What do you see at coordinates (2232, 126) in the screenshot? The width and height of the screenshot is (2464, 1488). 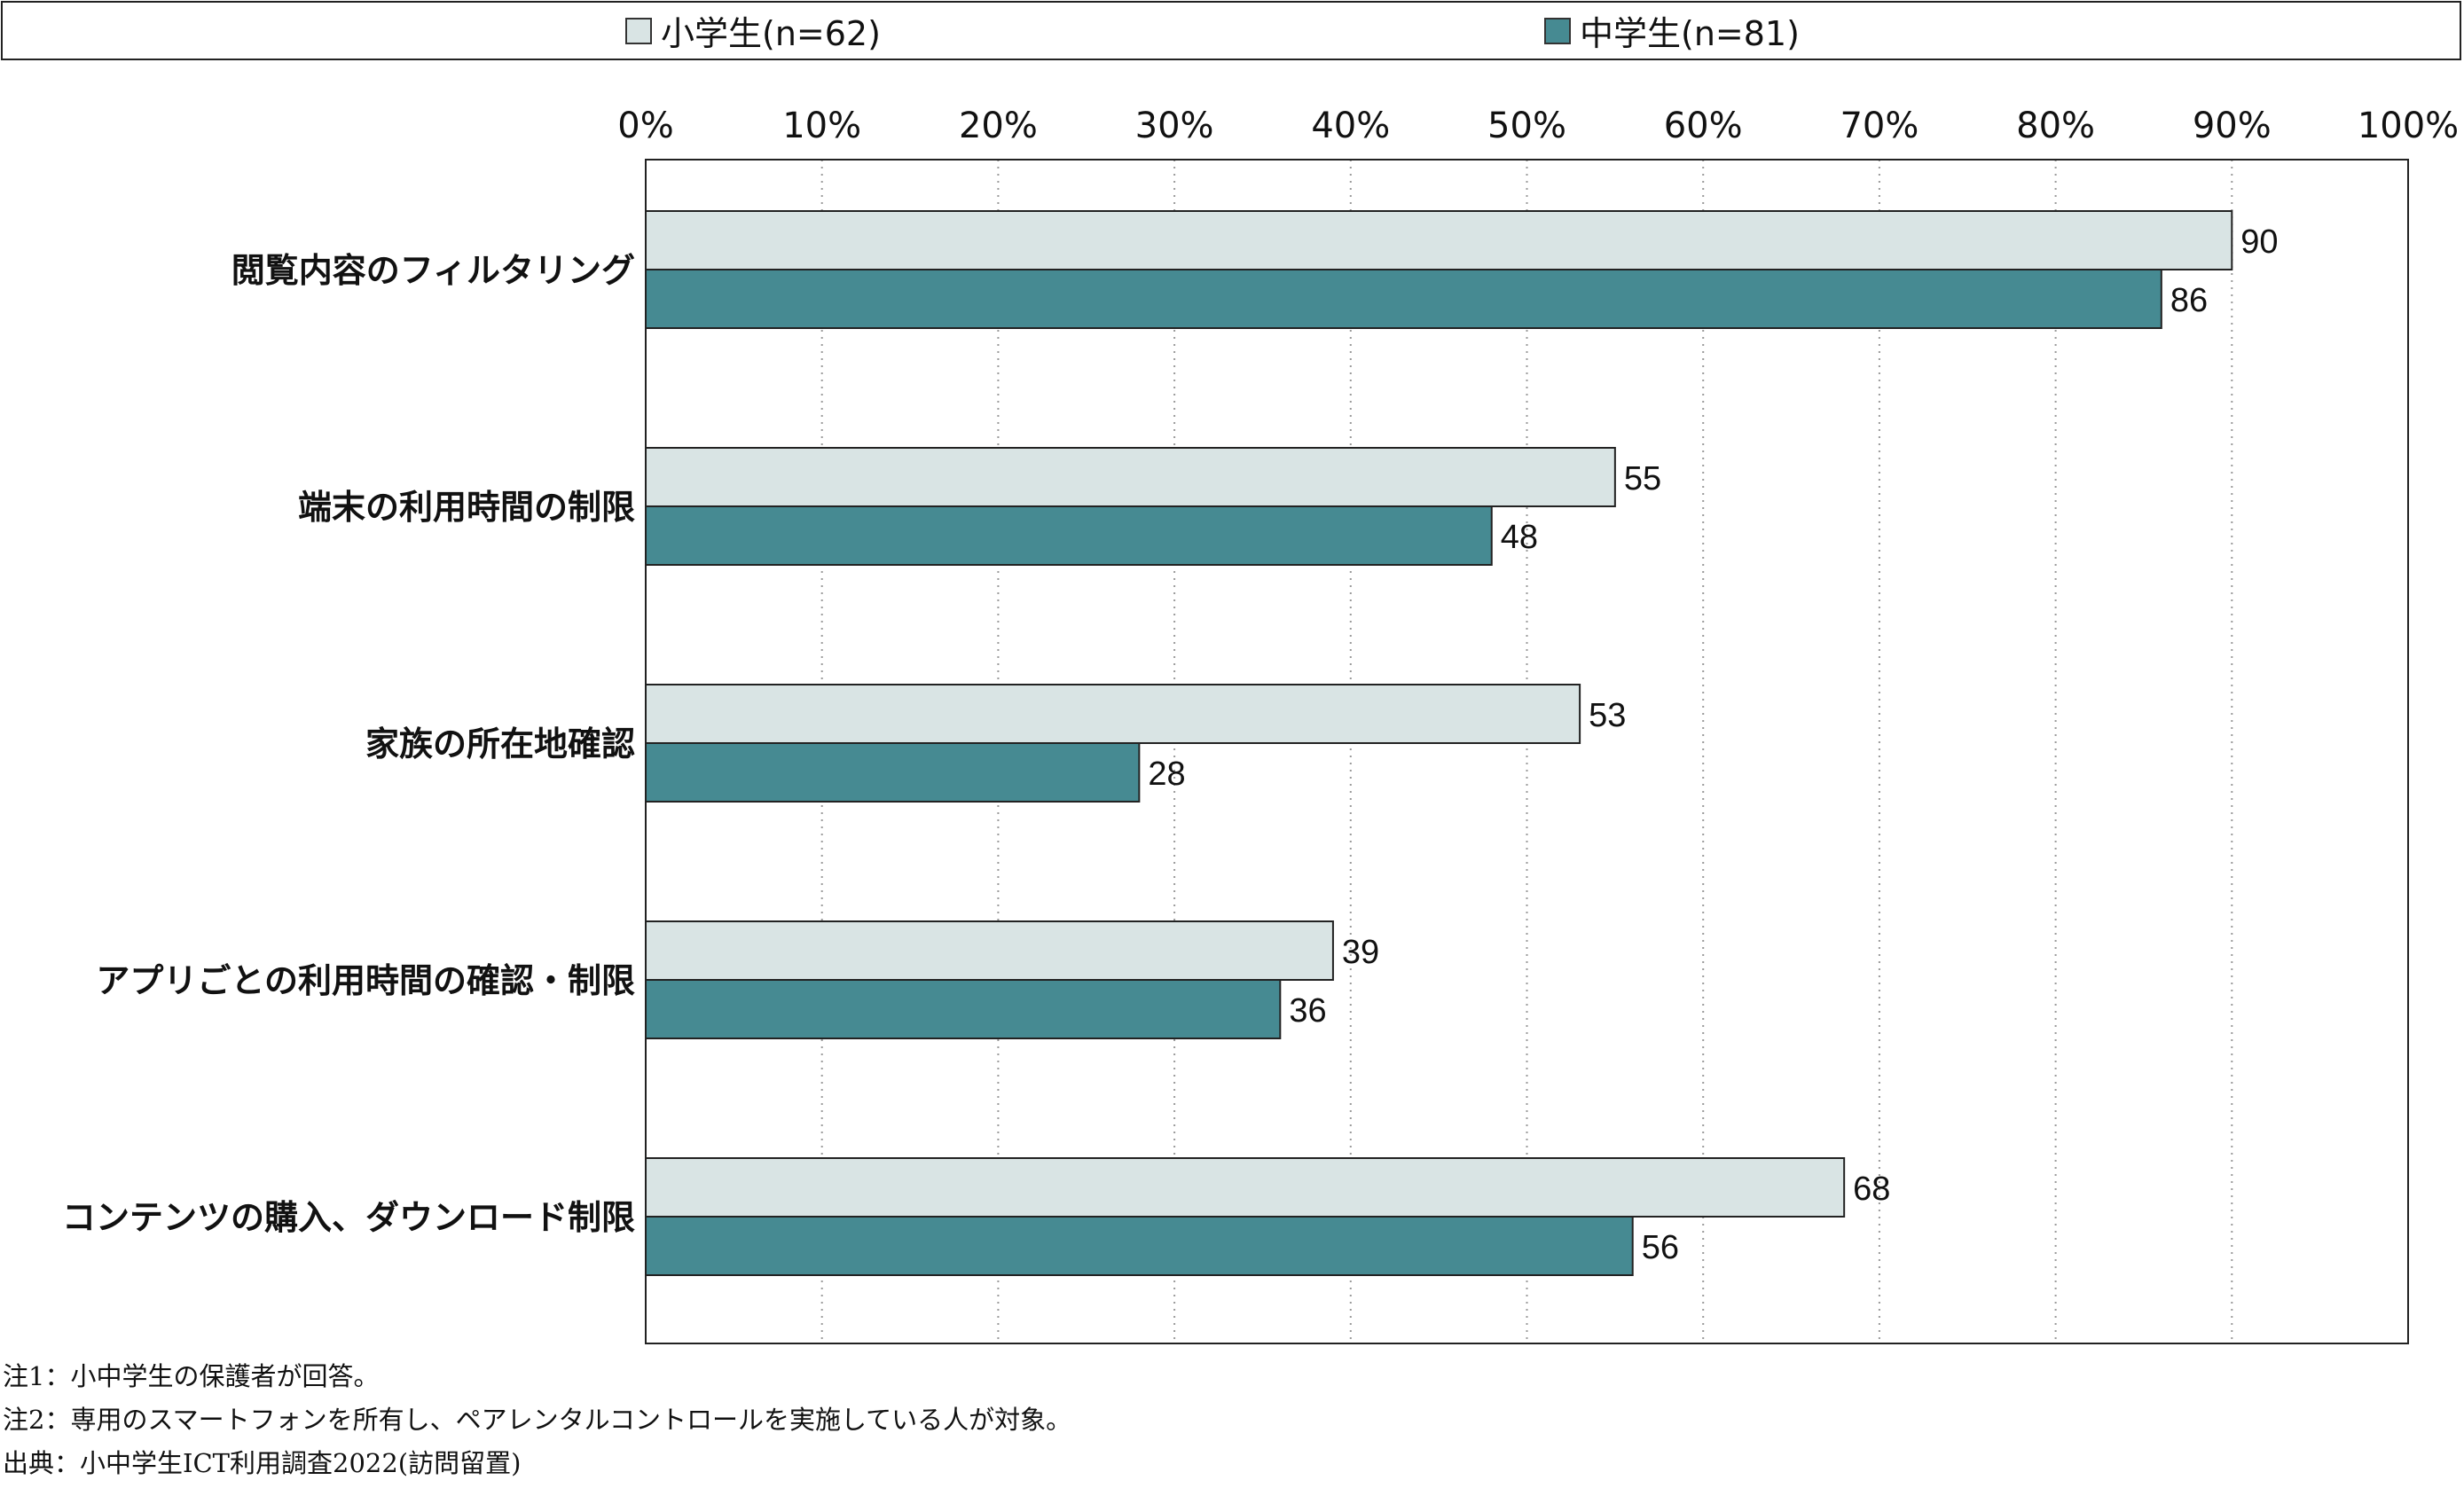 I see `x-tick-label: 90%` at bounding box center [2232, 126].